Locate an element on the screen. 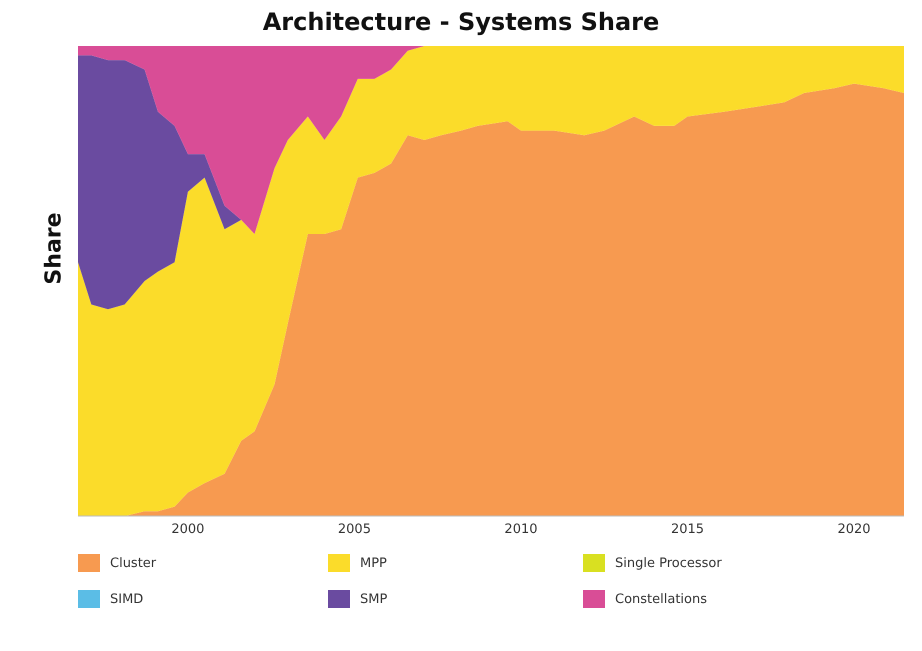 This screenshot has width=922, height=651. legend-label: SIMD is located at coordinates (127, 599).